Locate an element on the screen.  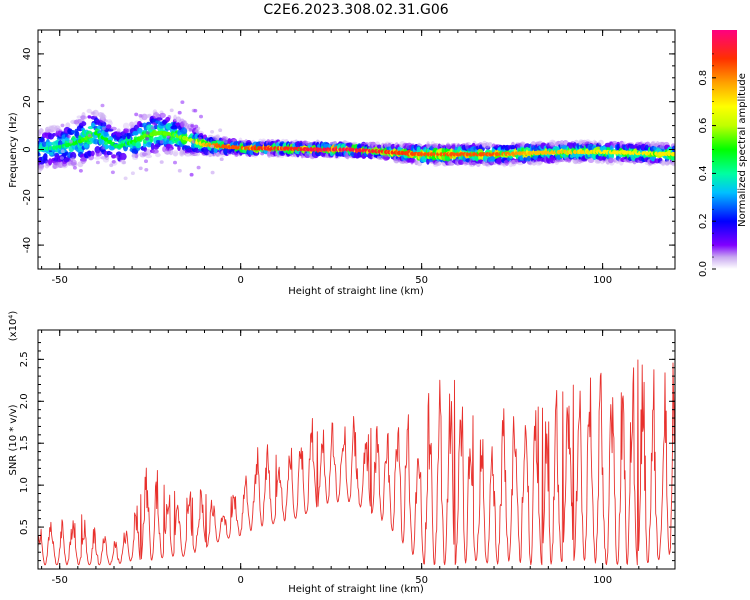
snr-xlabel: Height of straight line (km) is located at coordinates (356, 589).